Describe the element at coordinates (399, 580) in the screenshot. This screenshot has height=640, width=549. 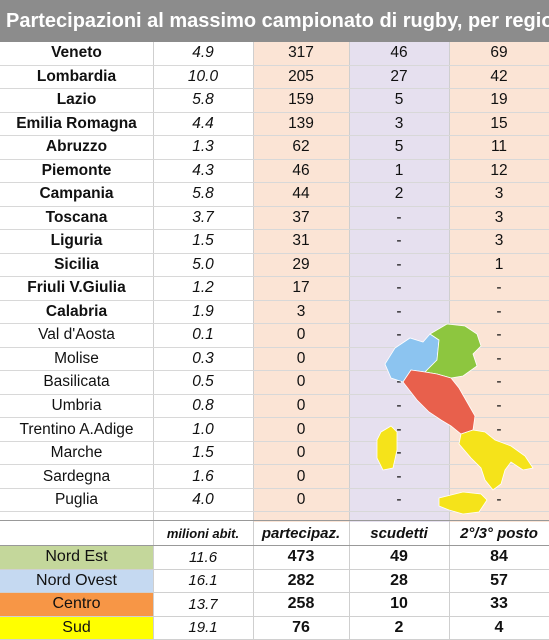
I see `scudetti-cell: 28` at that location.